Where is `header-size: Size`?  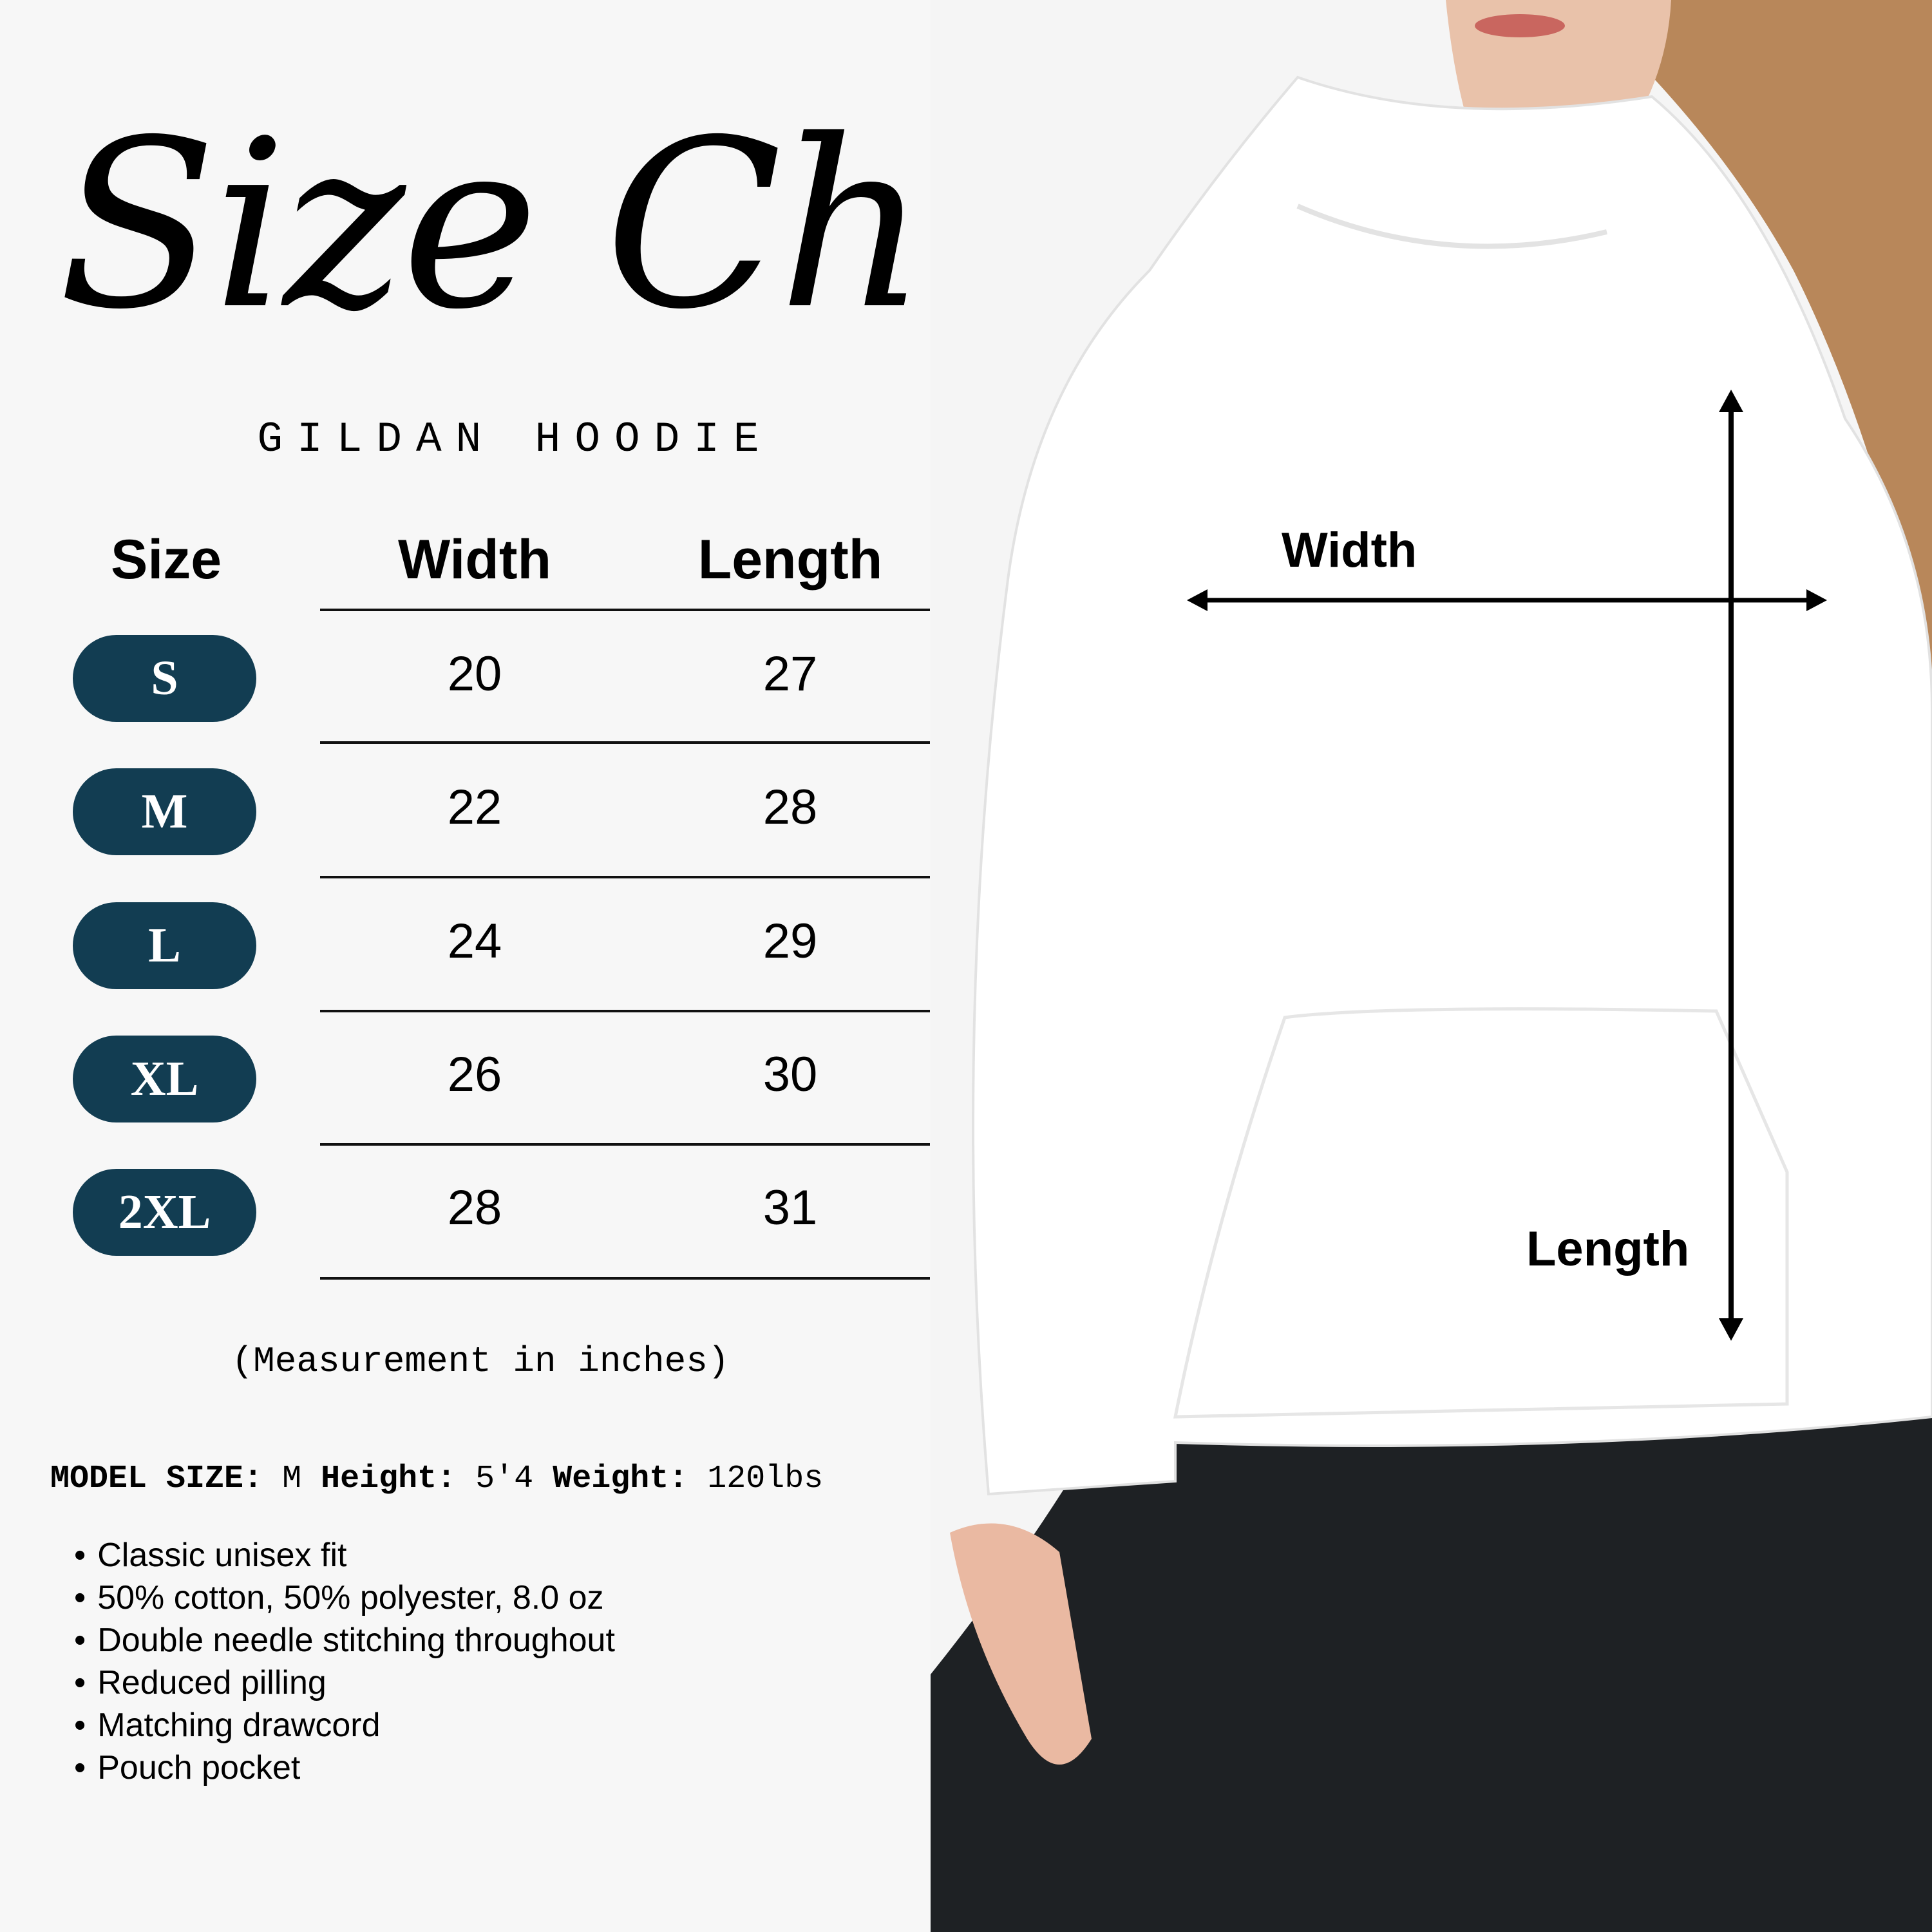 header-size: Size is located at coordinates (166, 560).